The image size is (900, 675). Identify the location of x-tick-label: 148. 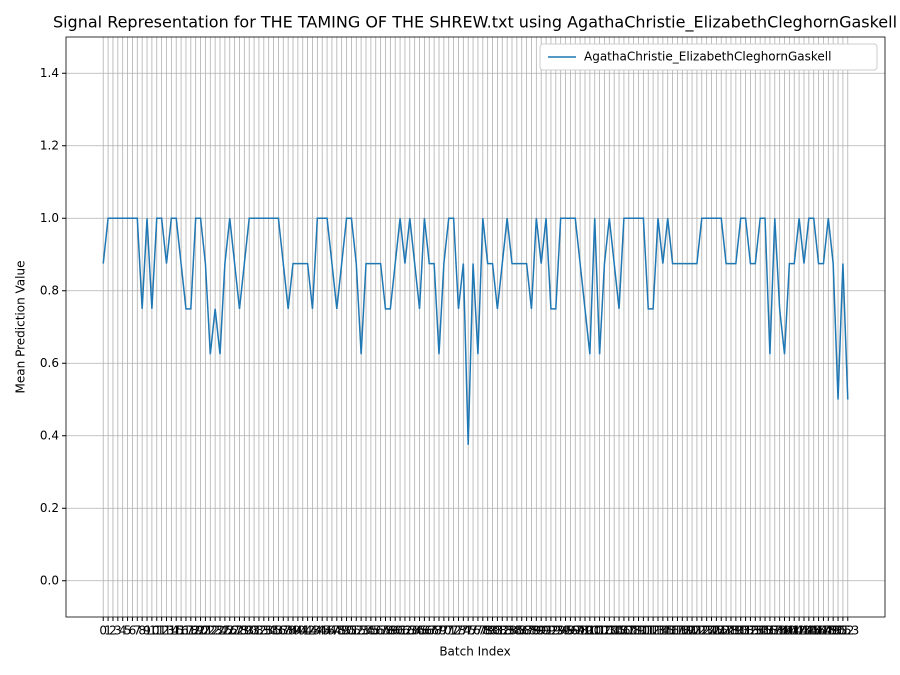
(823, 631).